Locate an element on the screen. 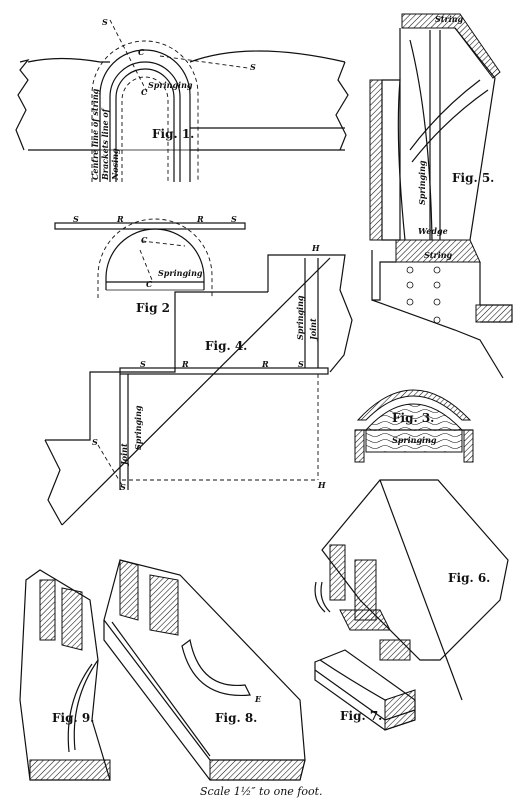  fig1-brackets-line: Brackets line of is located at coordinates (105, 144).